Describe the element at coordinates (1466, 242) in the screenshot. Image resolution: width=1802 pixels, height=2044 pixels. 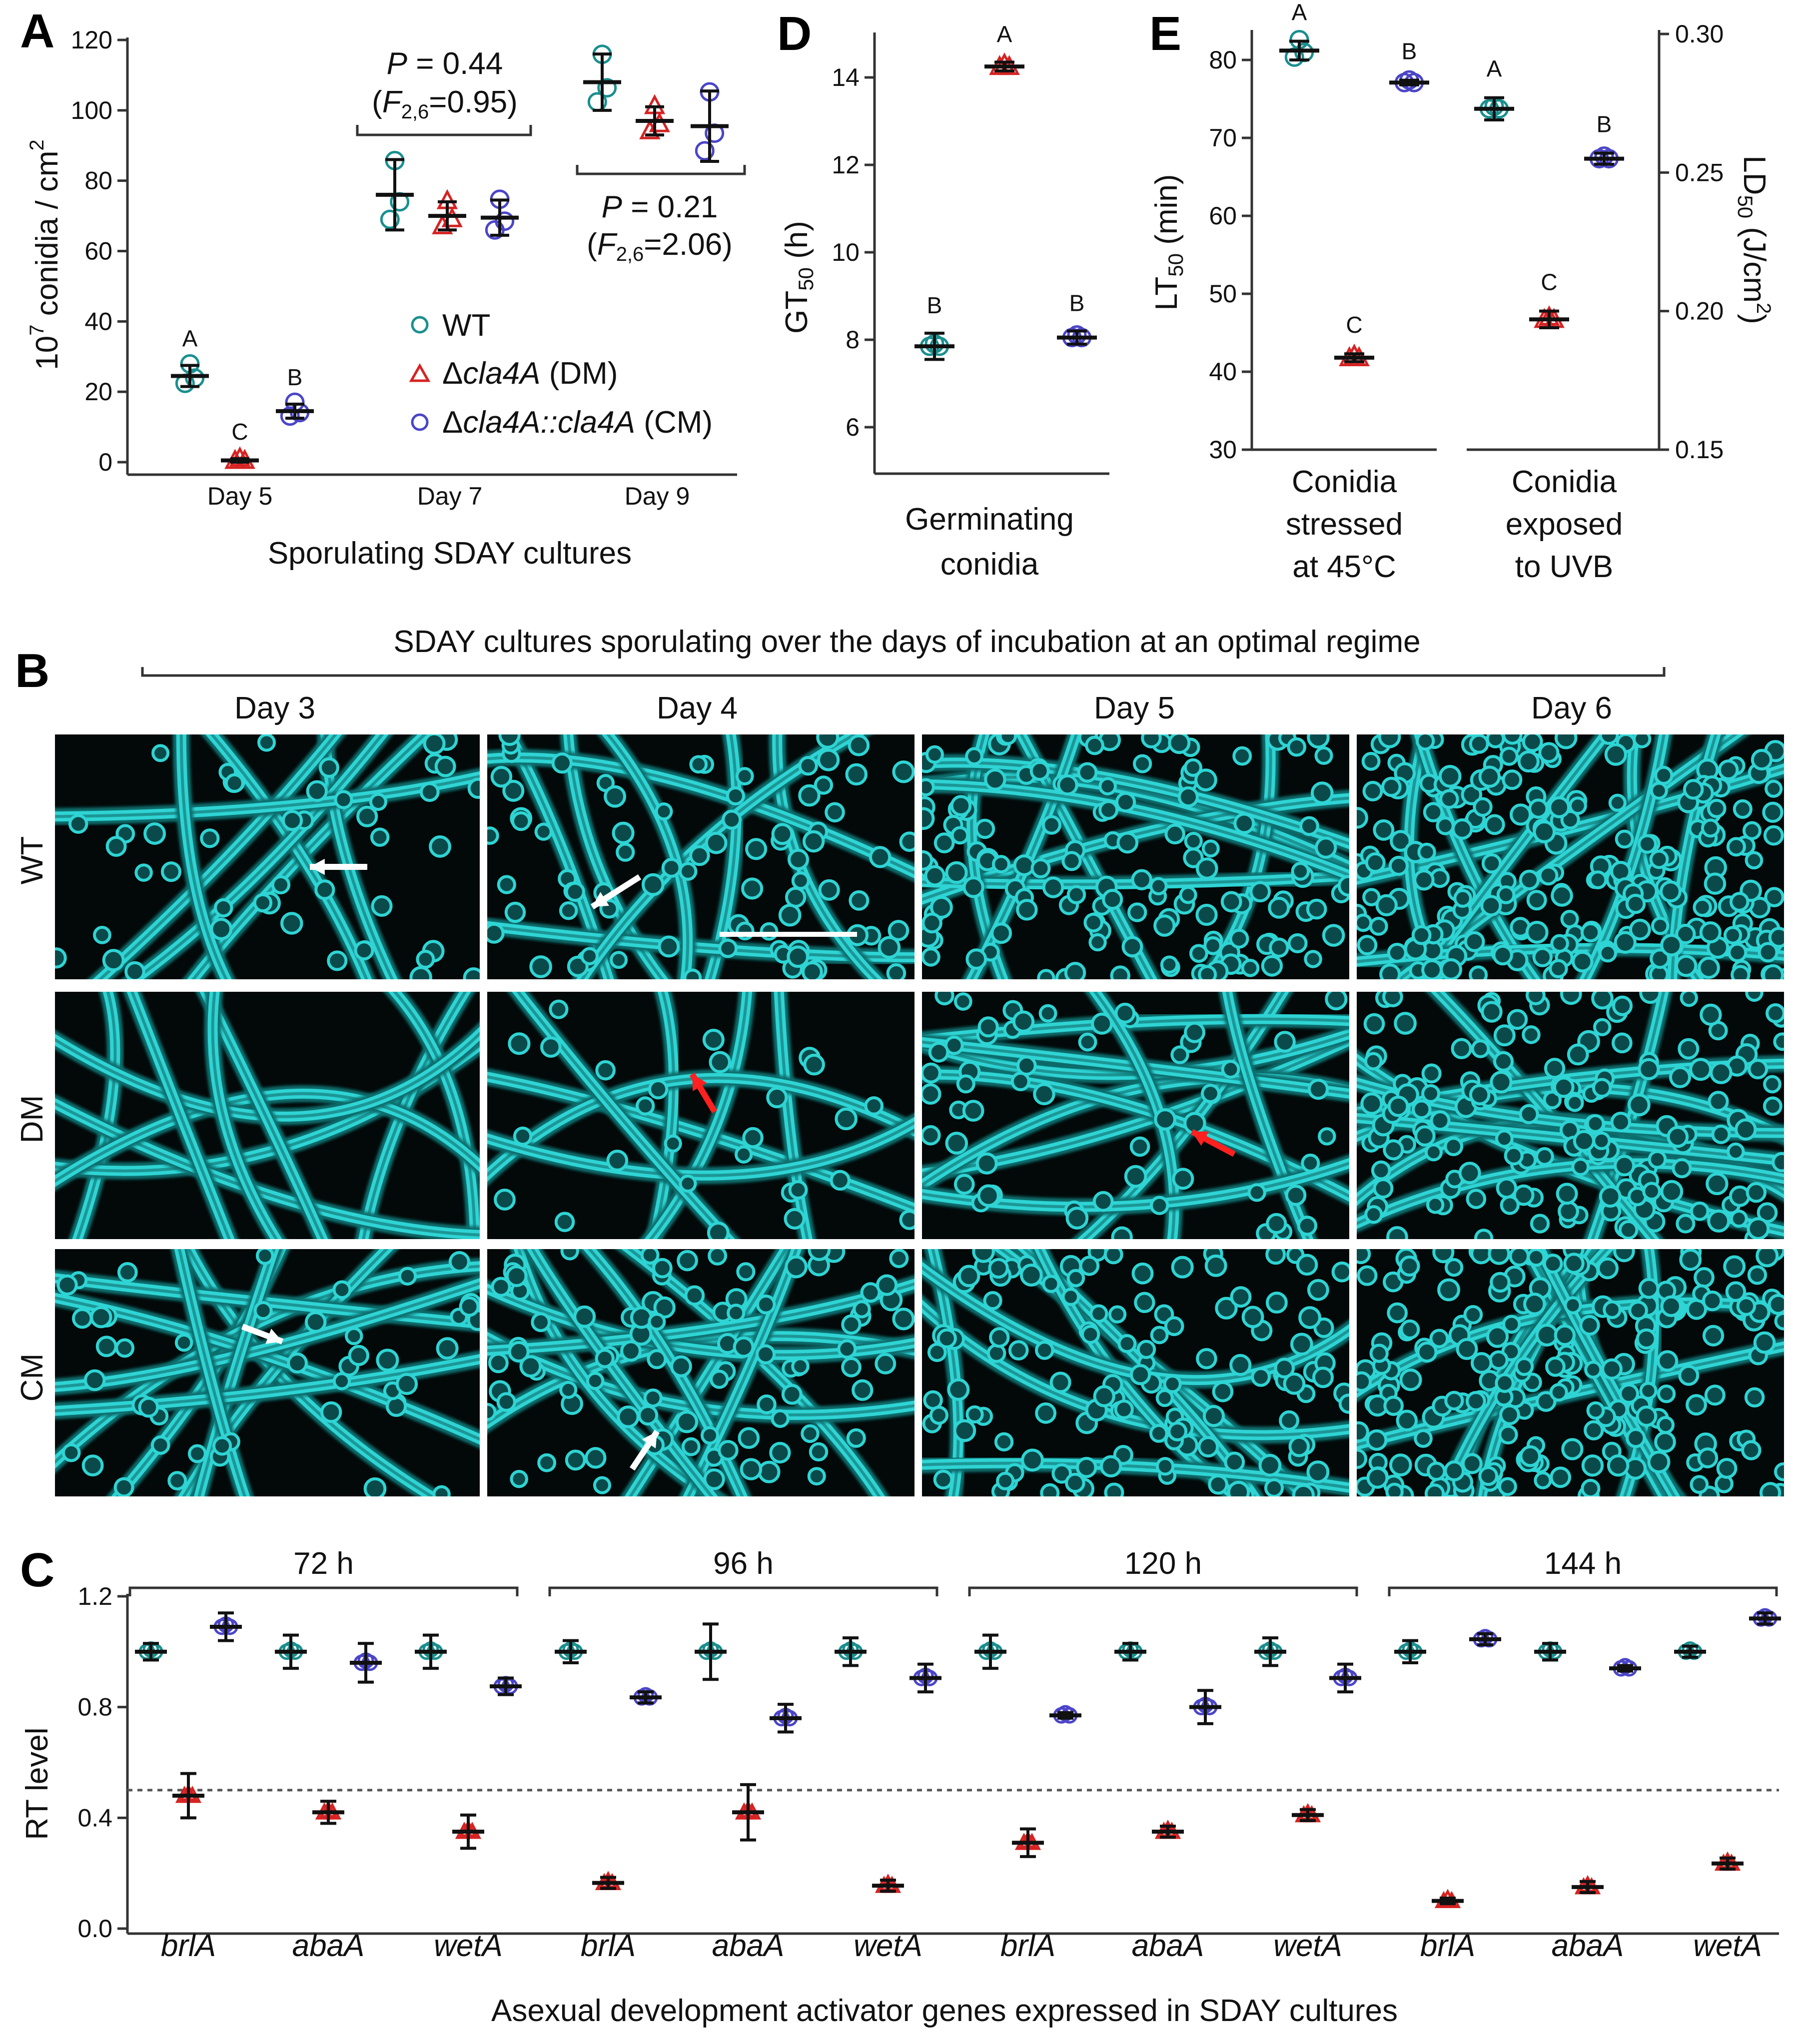
I see `panel-e-y-ticks: 30 40 50 60 70 80 0.15 0.20 0.25 0.30` at that location.